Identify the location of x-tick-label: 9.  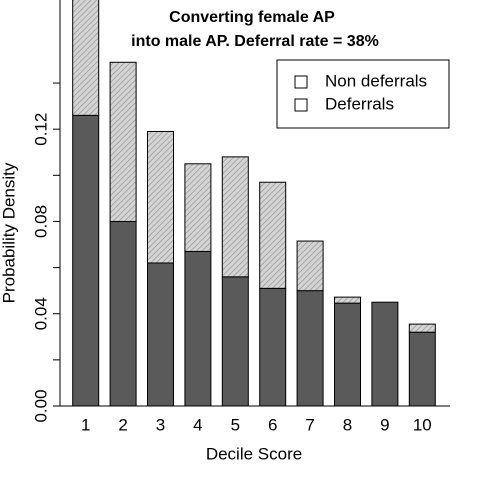
(384, 424).